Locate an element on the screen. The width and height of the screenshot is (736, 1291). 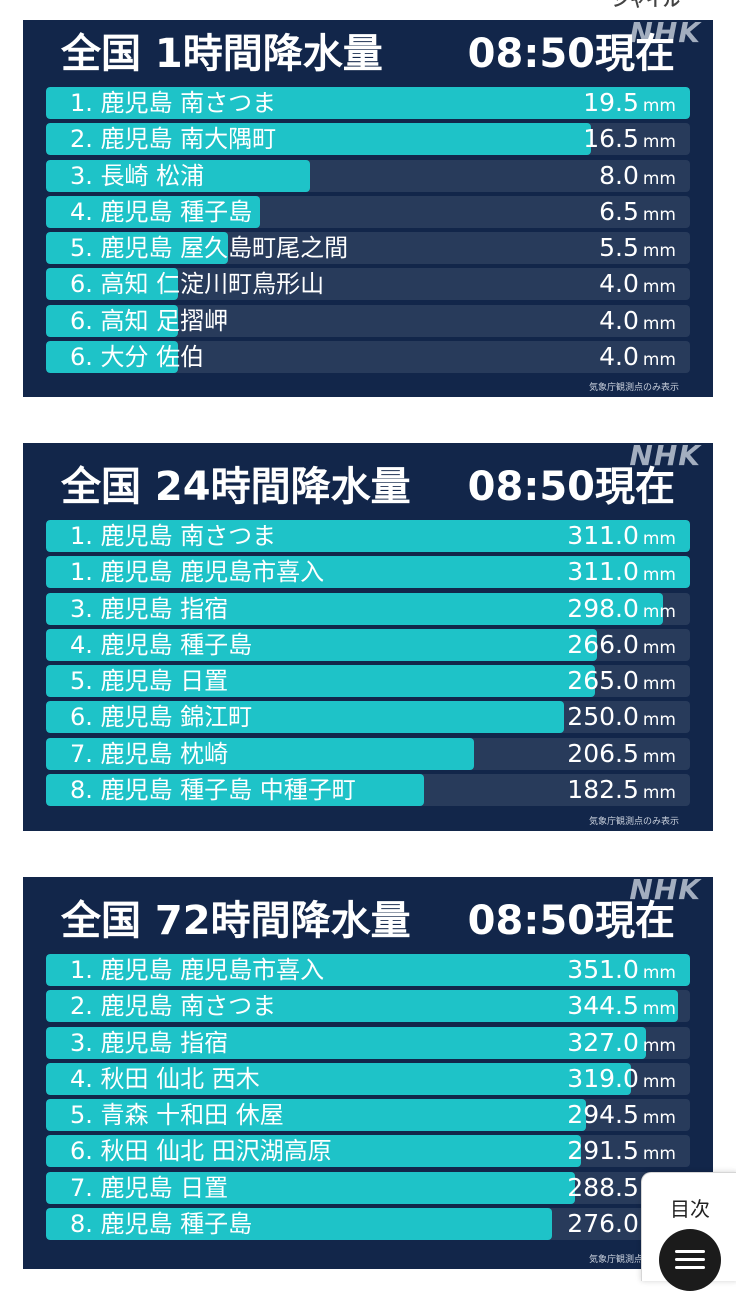
ranking-row: 8. 鹿児島 種子島 中種子町 182.5 mm is located at coordinates (368, 790).